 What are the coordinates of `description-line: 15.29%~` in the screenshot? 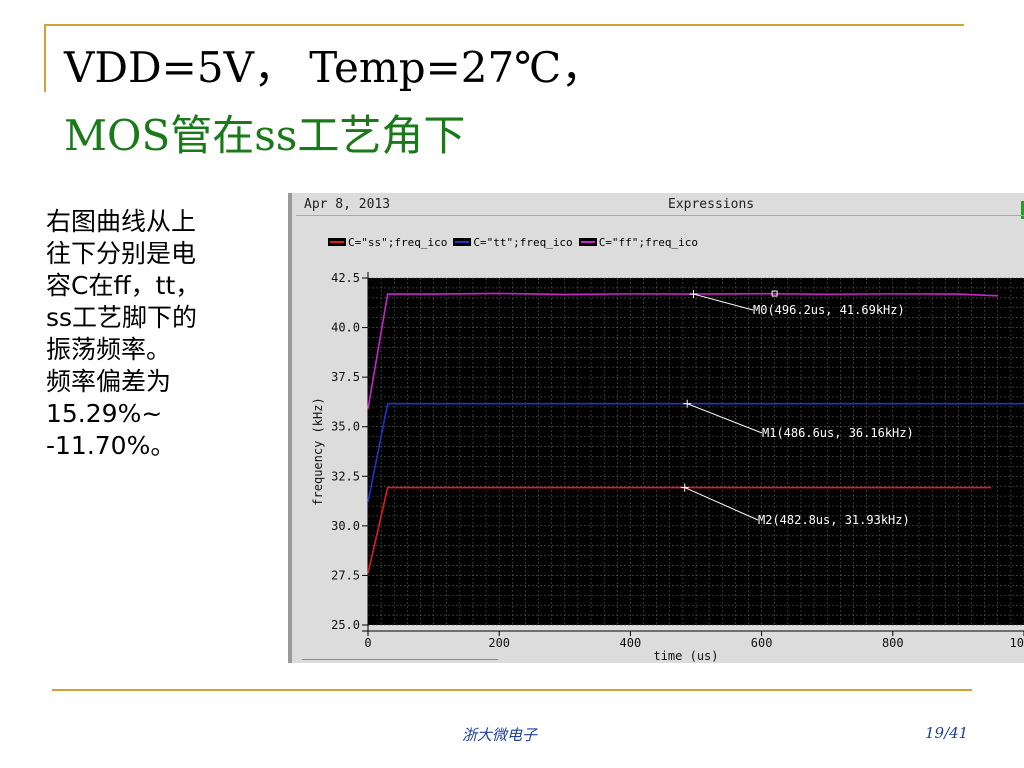 It's located at (104, 413).